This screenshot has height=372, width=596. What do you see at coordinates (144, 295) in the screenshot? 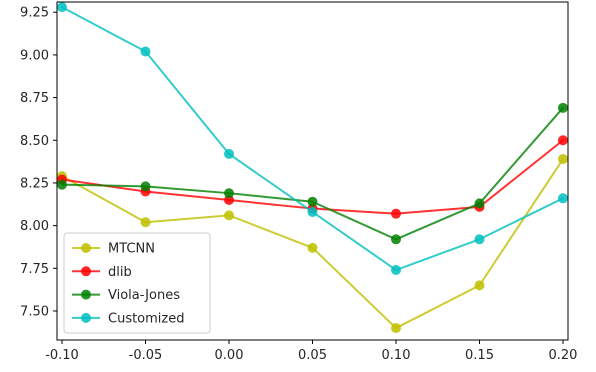
I see `legend-label: Viola-Jones` at bounding box center [144, 295].